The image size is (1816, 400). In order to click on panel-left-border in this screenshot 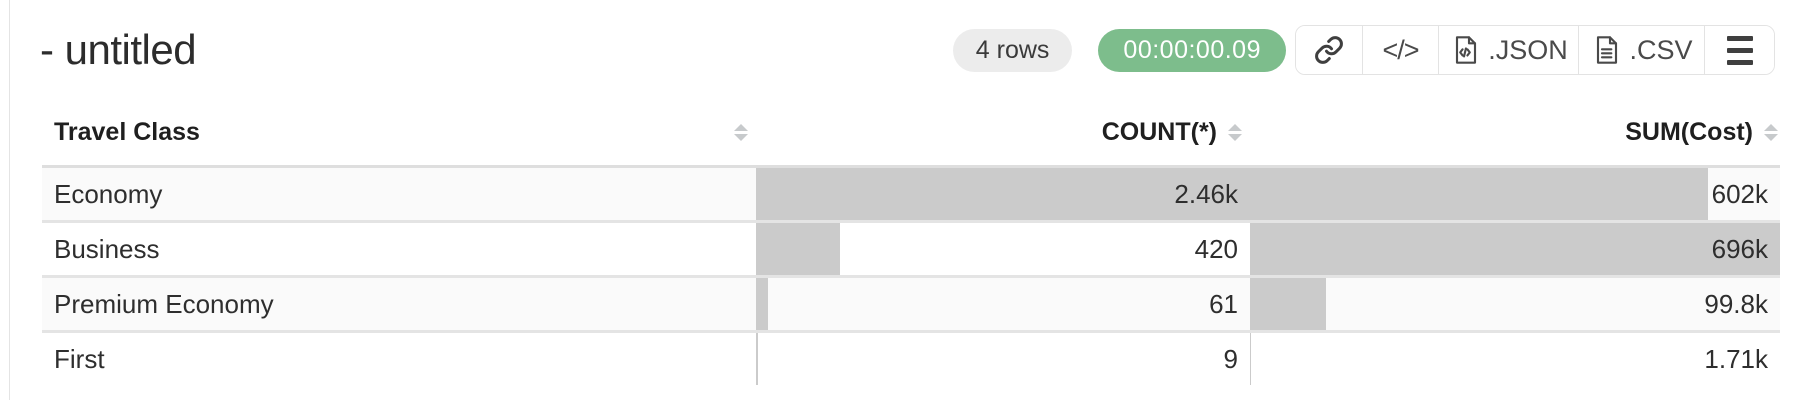, I will do `click(9, 200)`.